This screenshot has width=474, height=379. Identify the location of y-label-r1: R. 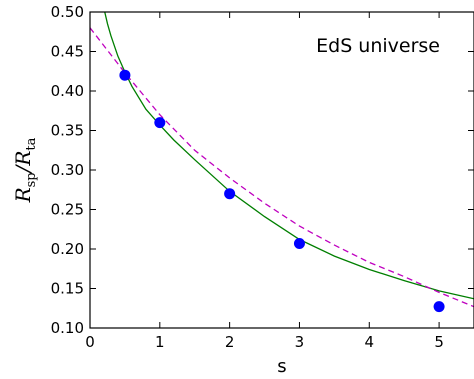
(23, 195).